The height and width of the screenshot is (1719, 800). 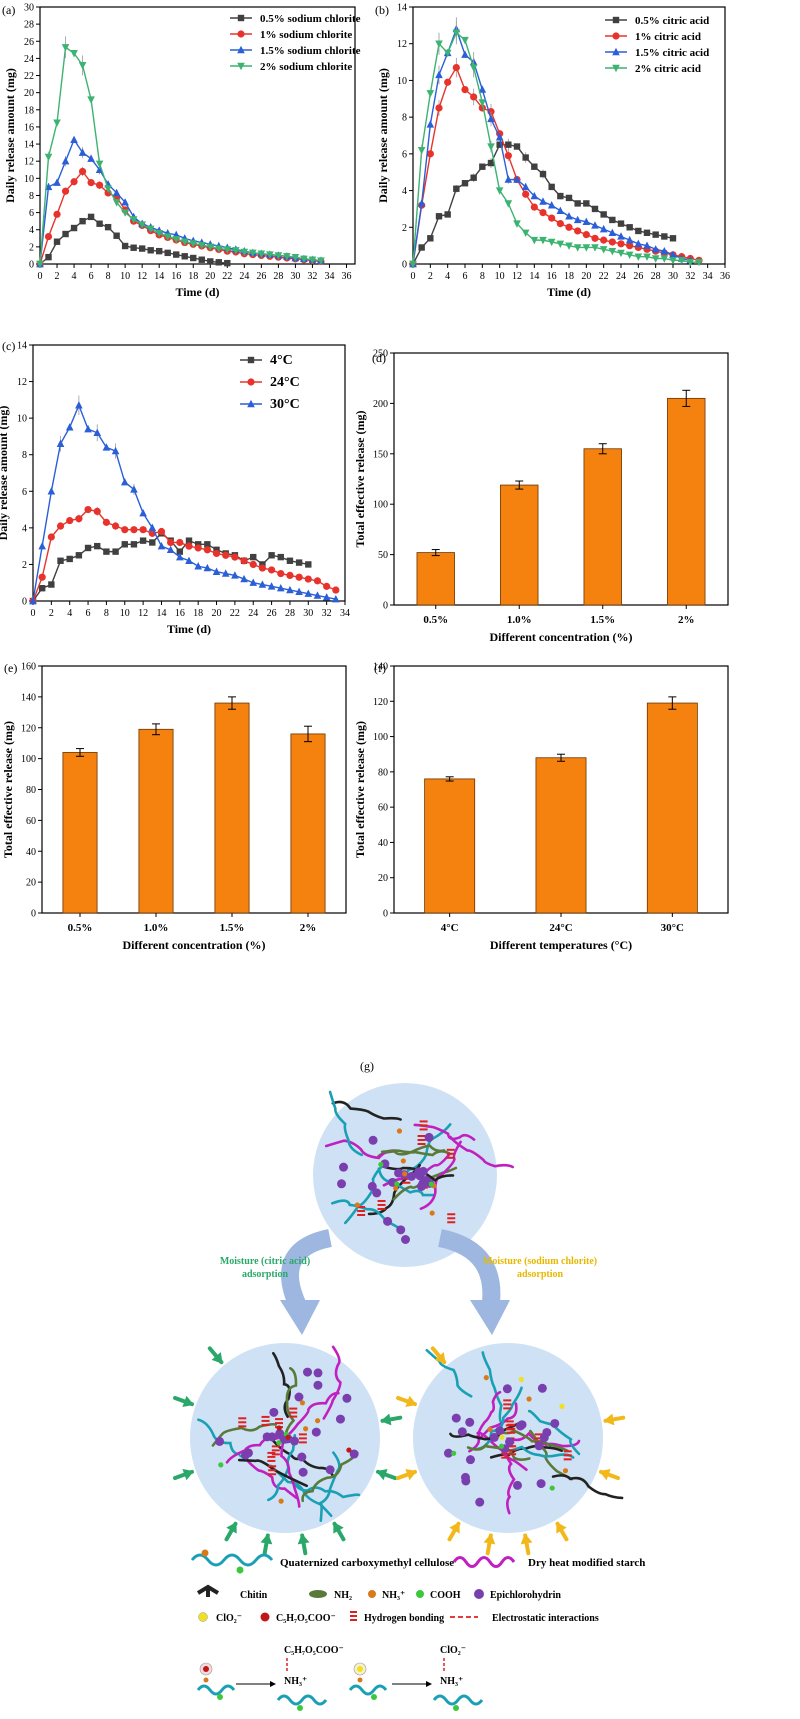 What do you see at coordinates (198, 613) in the screenshot?
I see `x-tick-label: 18` at bounding box center [198, 613].